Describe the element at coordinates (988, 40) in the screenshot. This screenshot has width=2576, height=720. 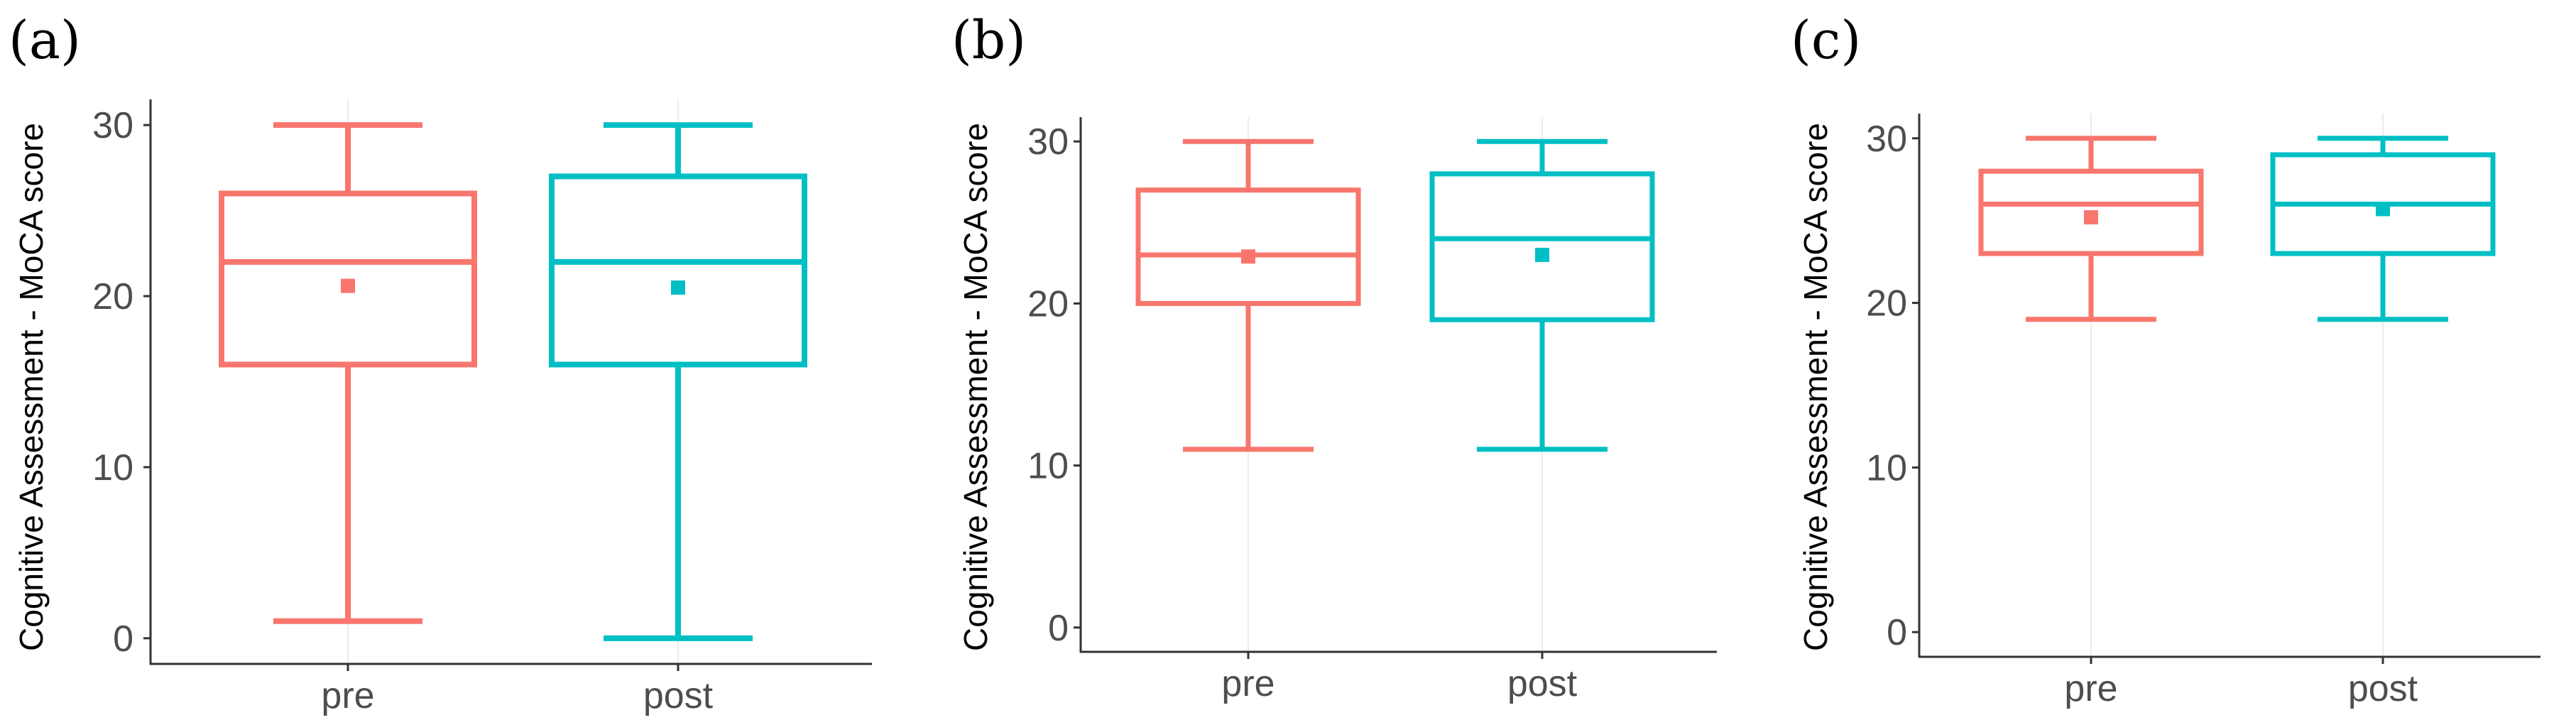
I see `panel-label: (b)` at that location.